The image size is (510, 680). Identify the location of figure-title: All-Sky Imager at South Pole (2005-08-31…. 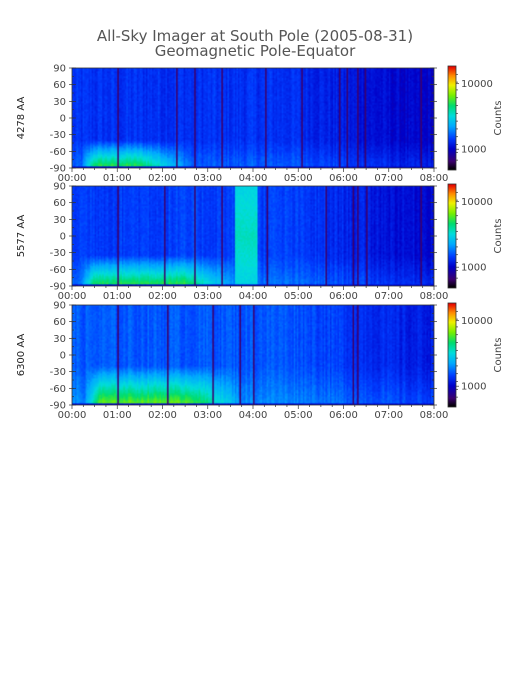
(255, 36).